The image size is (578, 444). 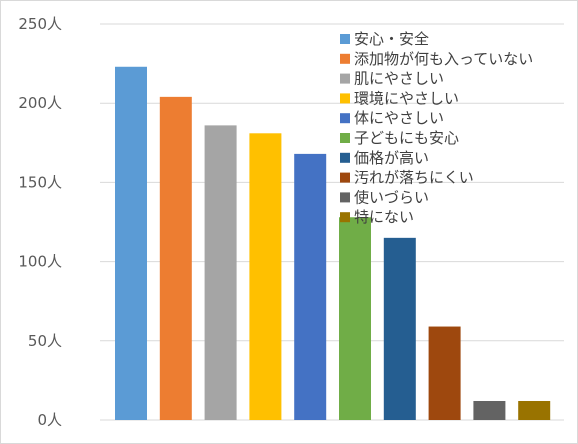 What do you see at coordinates (40, 182) in the screenshot?
I see `y-tick-label: 150人` at bounding box center [40, 182].